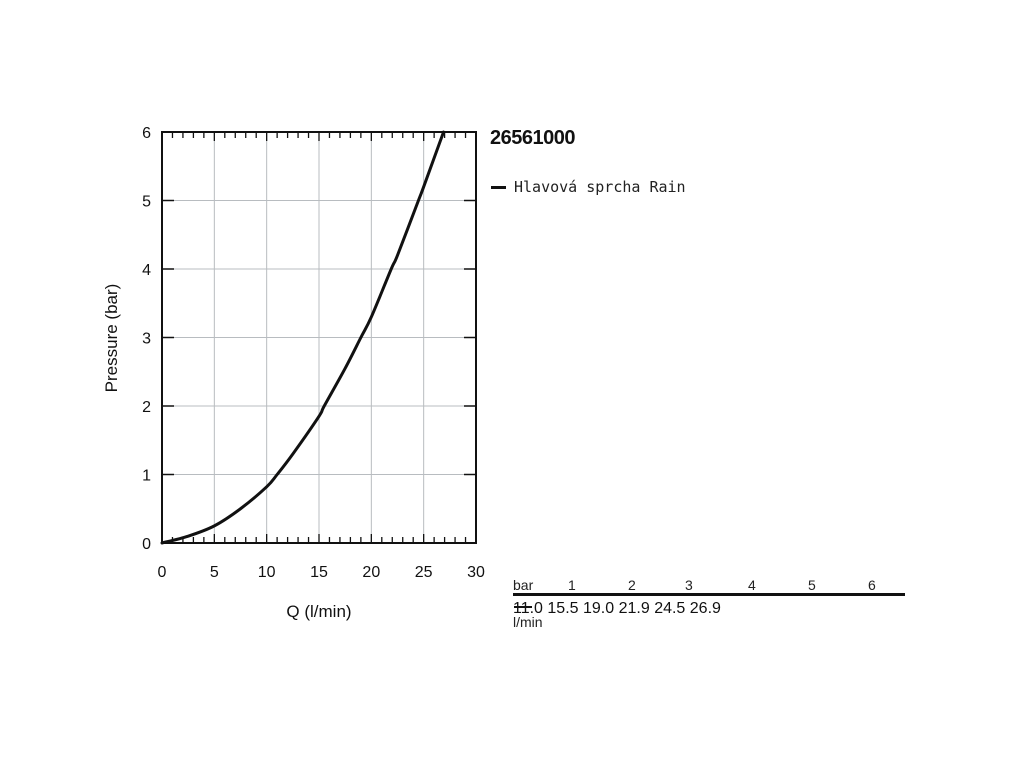  I want to click on y-tick-label: 2, so click(146, 407).